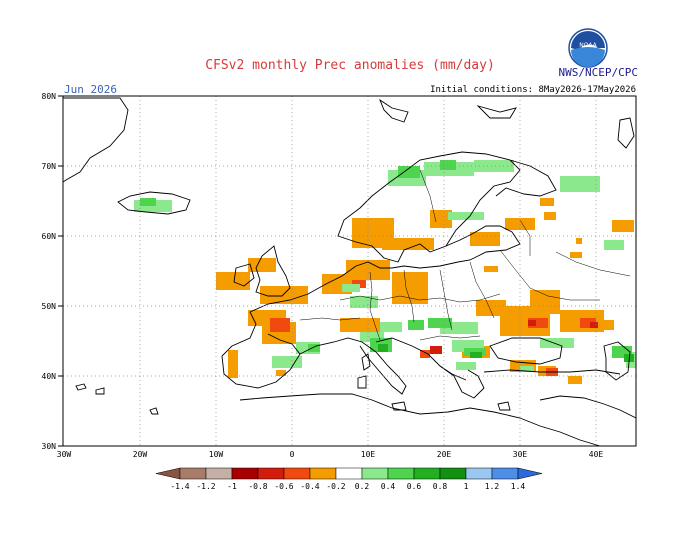  I want to click on lon-label-10e: 10E, so click(368, 454).